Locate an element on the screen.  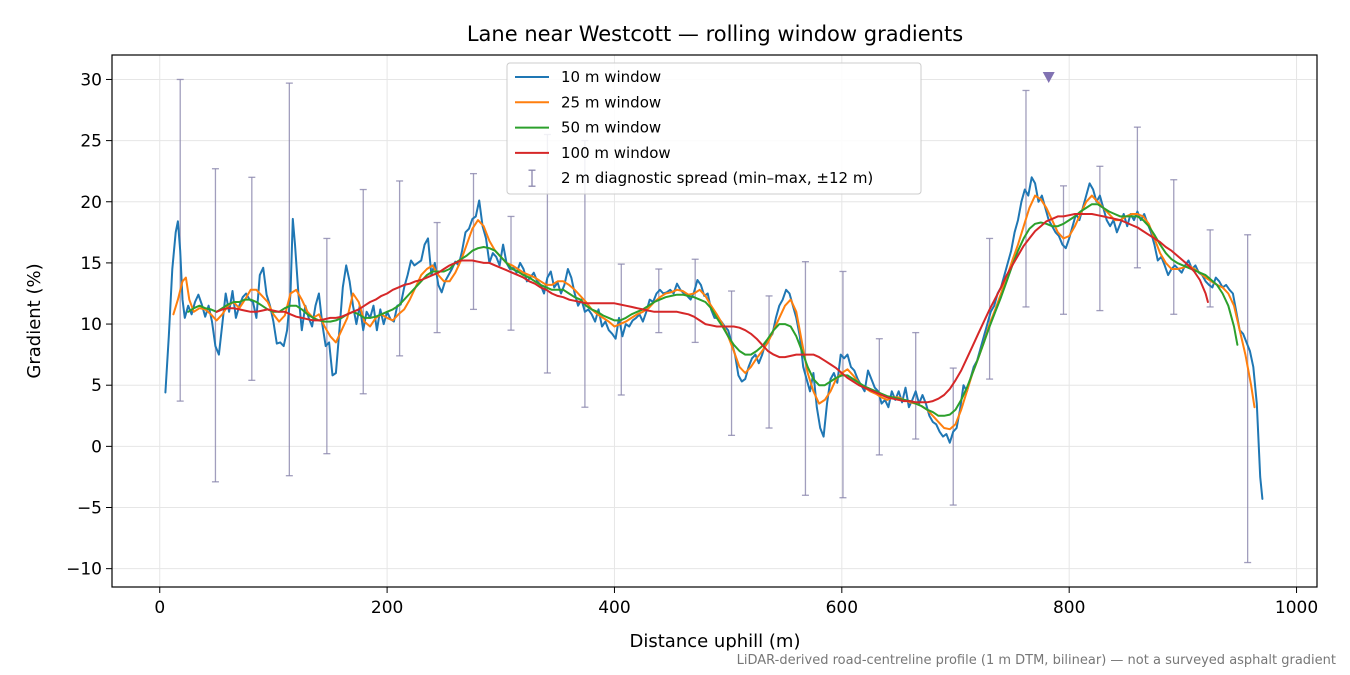
y-tick-label: 25 is located at coordinates (91, 142).